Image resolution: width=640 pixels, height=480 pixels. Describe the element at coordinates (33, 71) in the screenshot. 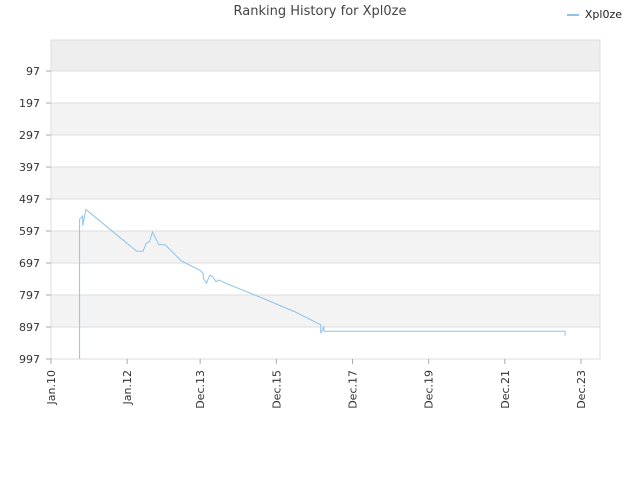

I see `y-tick-label: 97` at that location.